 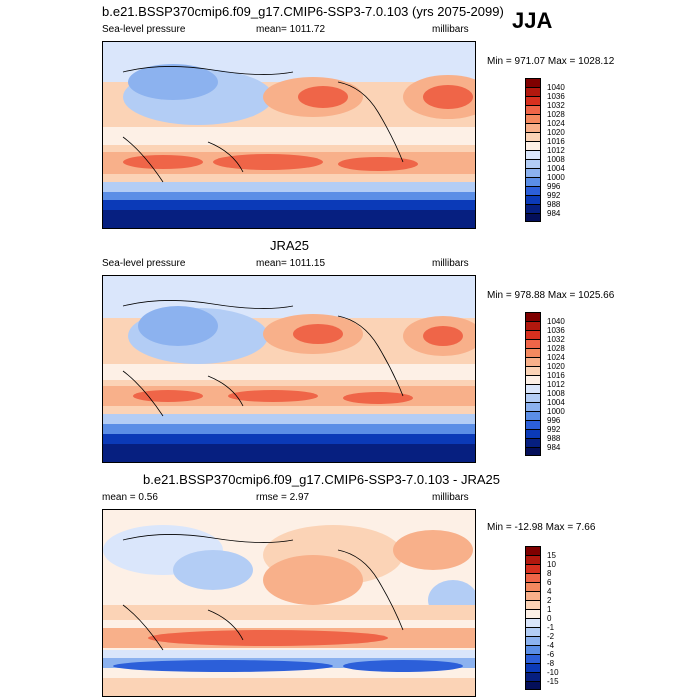 What do you see at coordinates (532, 20) in the screenshot?
I see `season-label: JJA` at bounding box center [532, 20].